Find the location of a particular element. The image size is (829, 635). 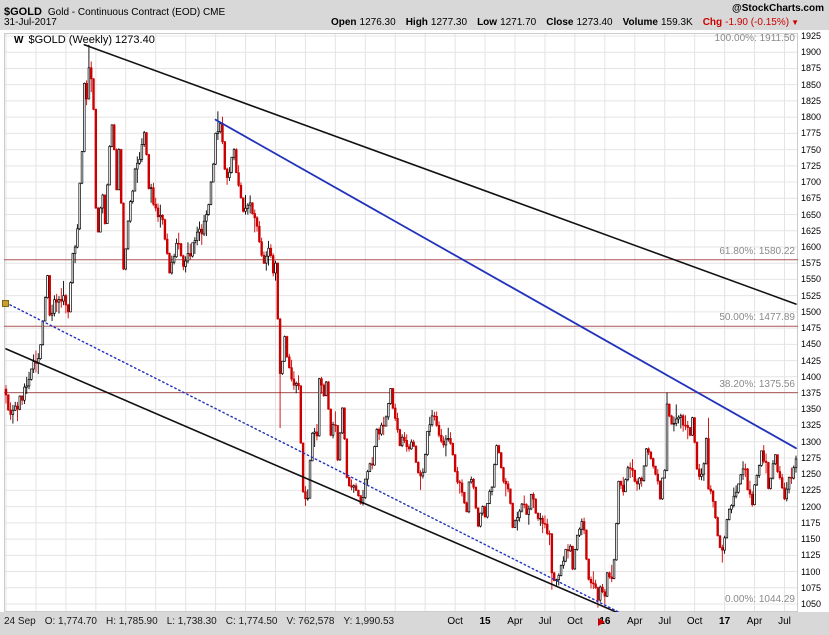

quote-change: Chg -1.90 (-0.15%) ▼ is located at coordinates (750, 22).